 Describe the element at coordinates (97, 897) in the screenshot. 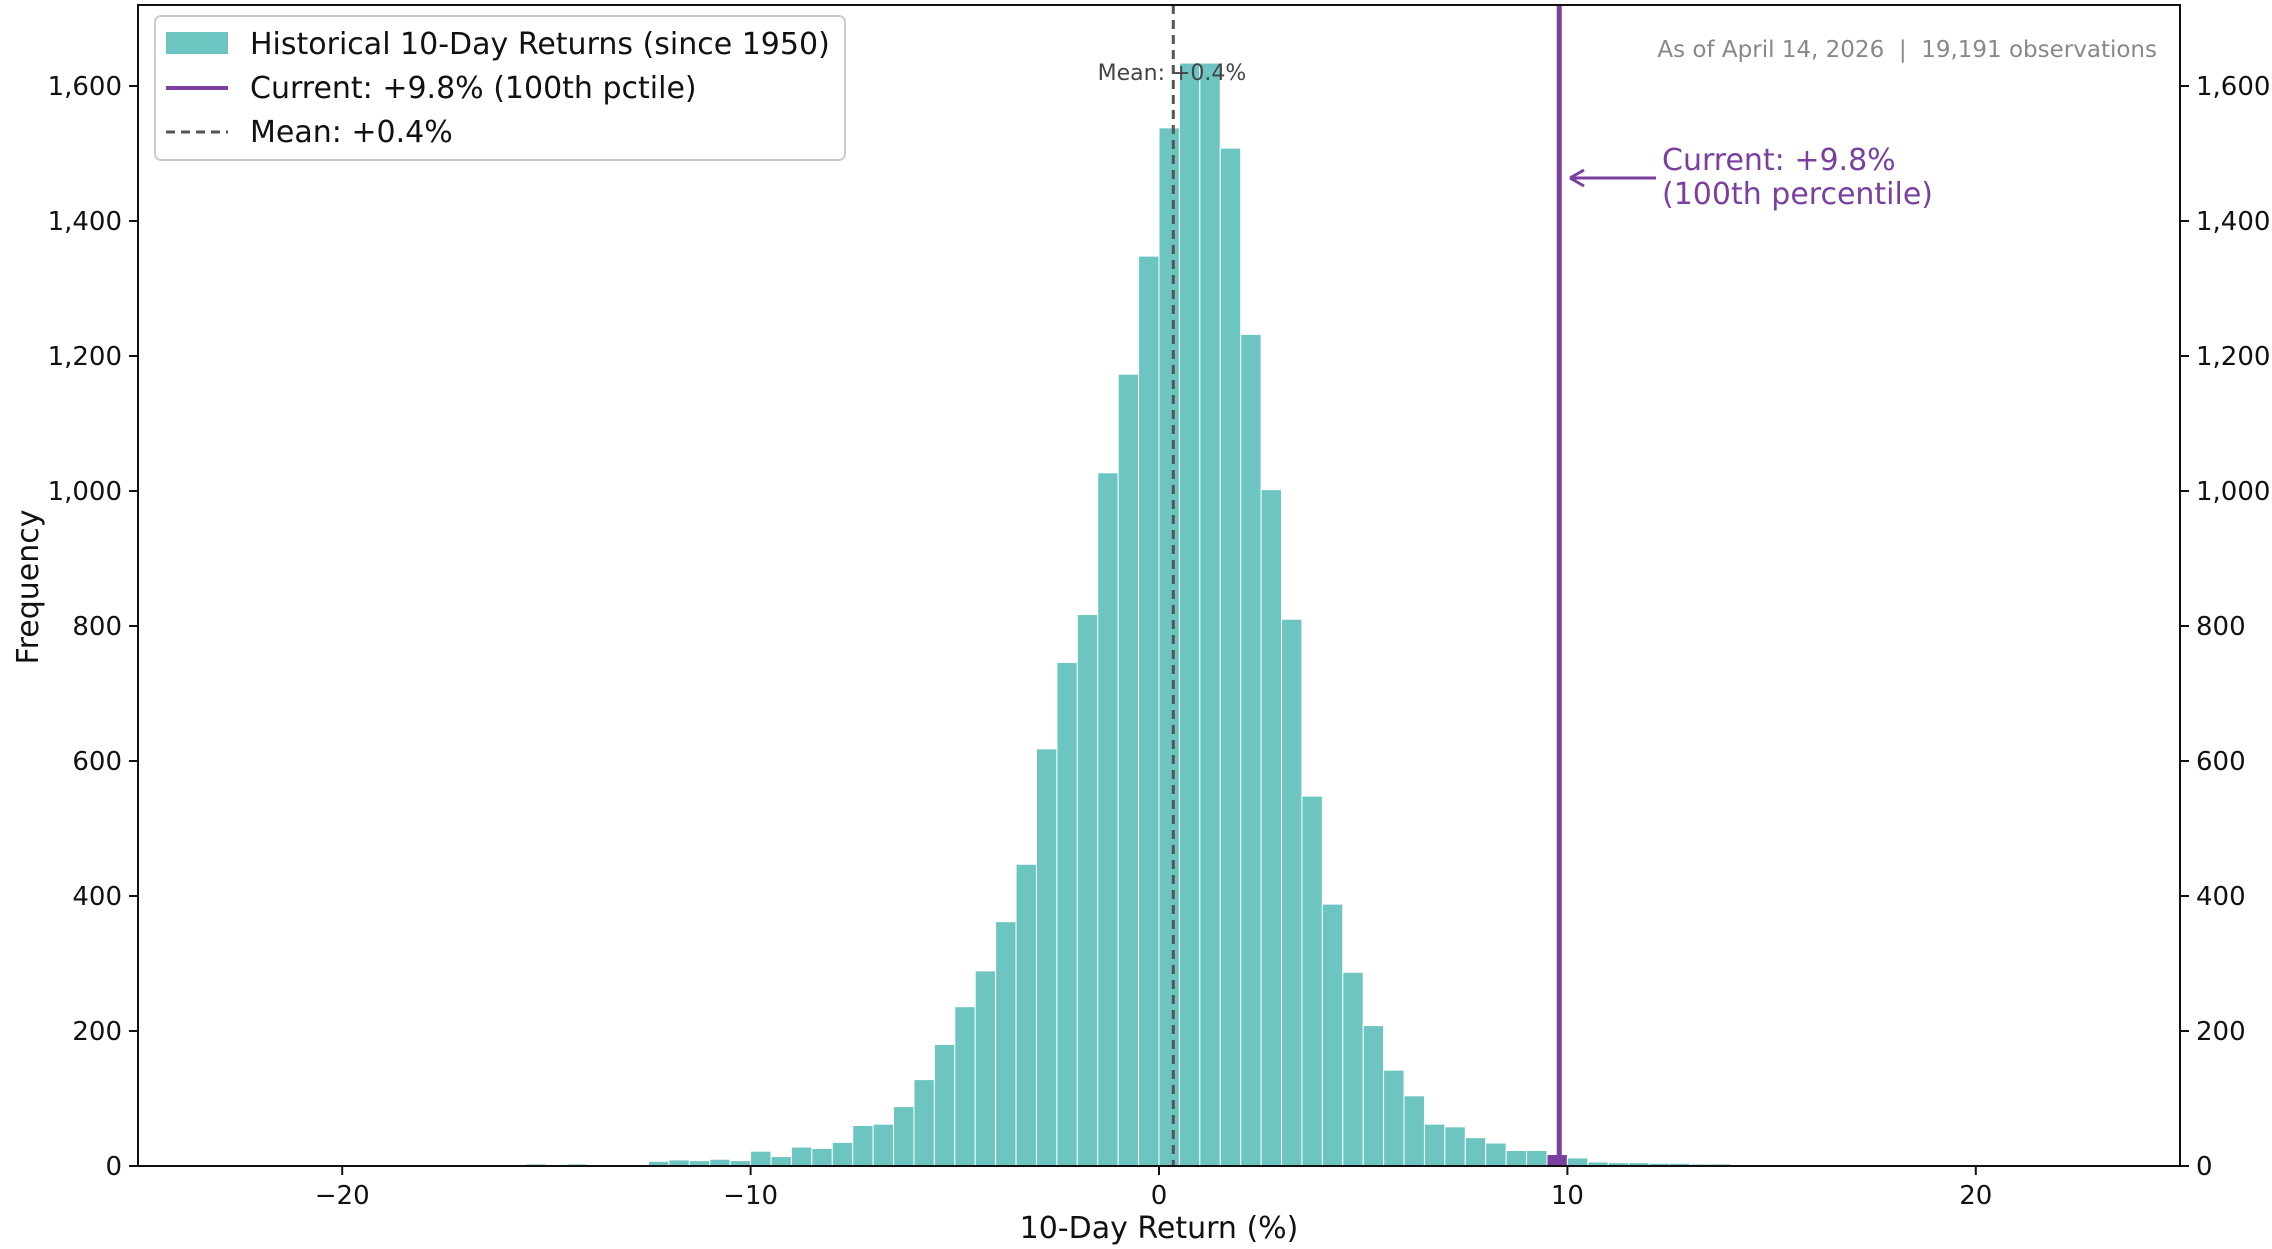

I see `y-tick-label-left: 400` at that location.